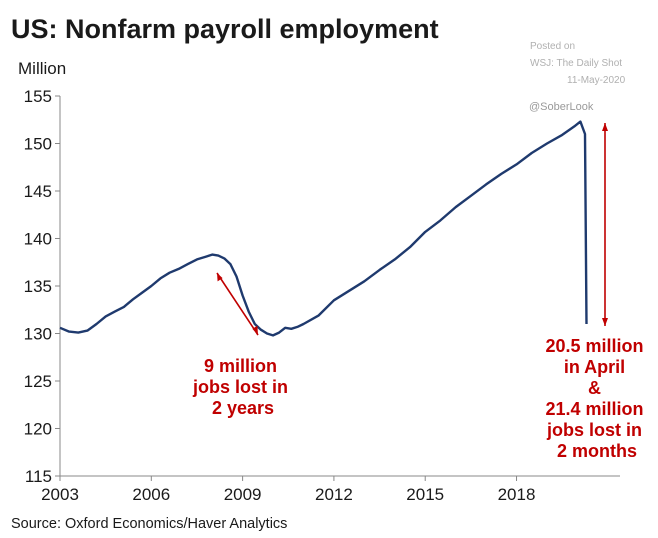 The image size is (658, 538). What do you see at coordinates (552, 46) in the screenshot?
I see `credit-posted-line: Posted on` at bounding box center [552, 46].